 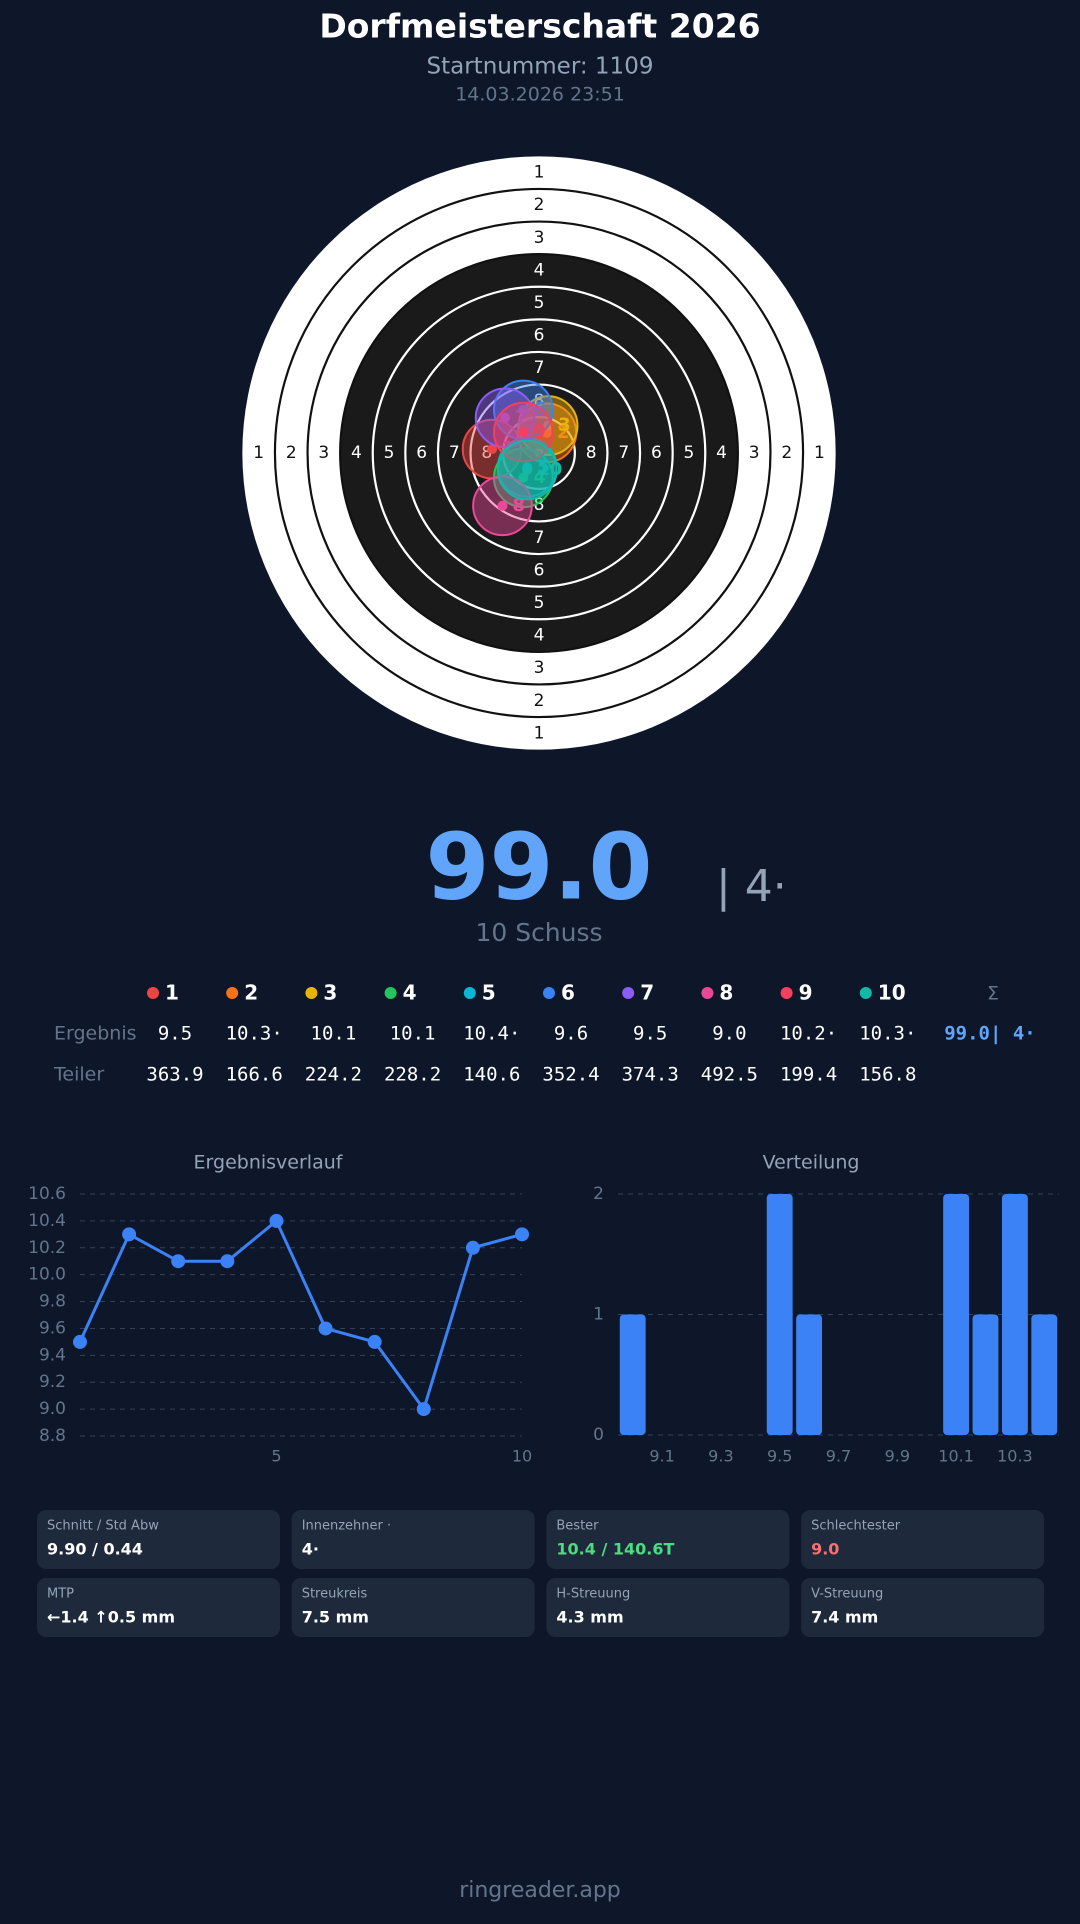 I want to click on column-header: 9, so click(x=806, y=993).